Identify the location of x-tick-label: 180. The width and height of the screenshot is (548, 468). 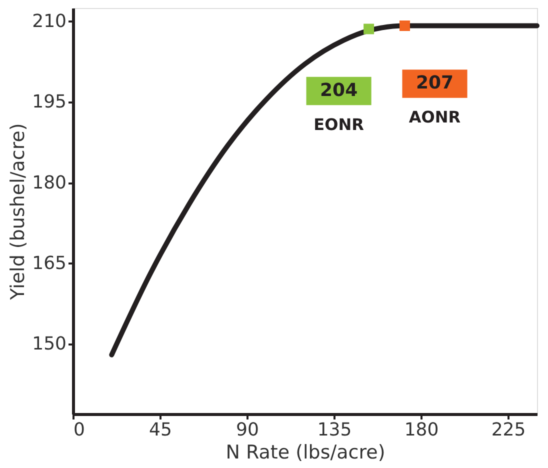
(421, 430).